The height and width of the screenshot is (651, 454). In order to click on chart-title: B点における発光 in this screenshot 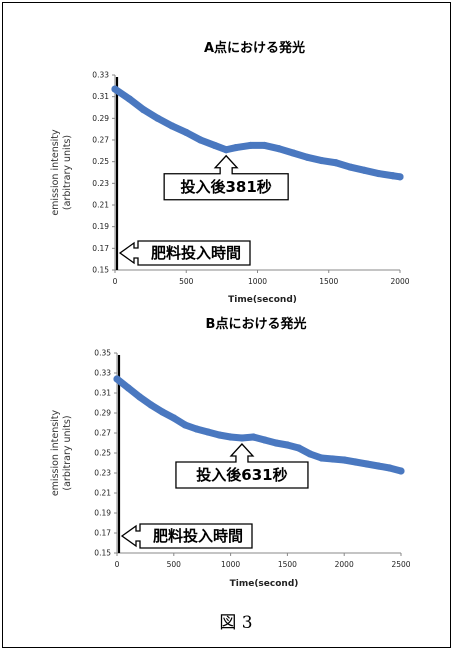, I will do `click(256, 324)`.